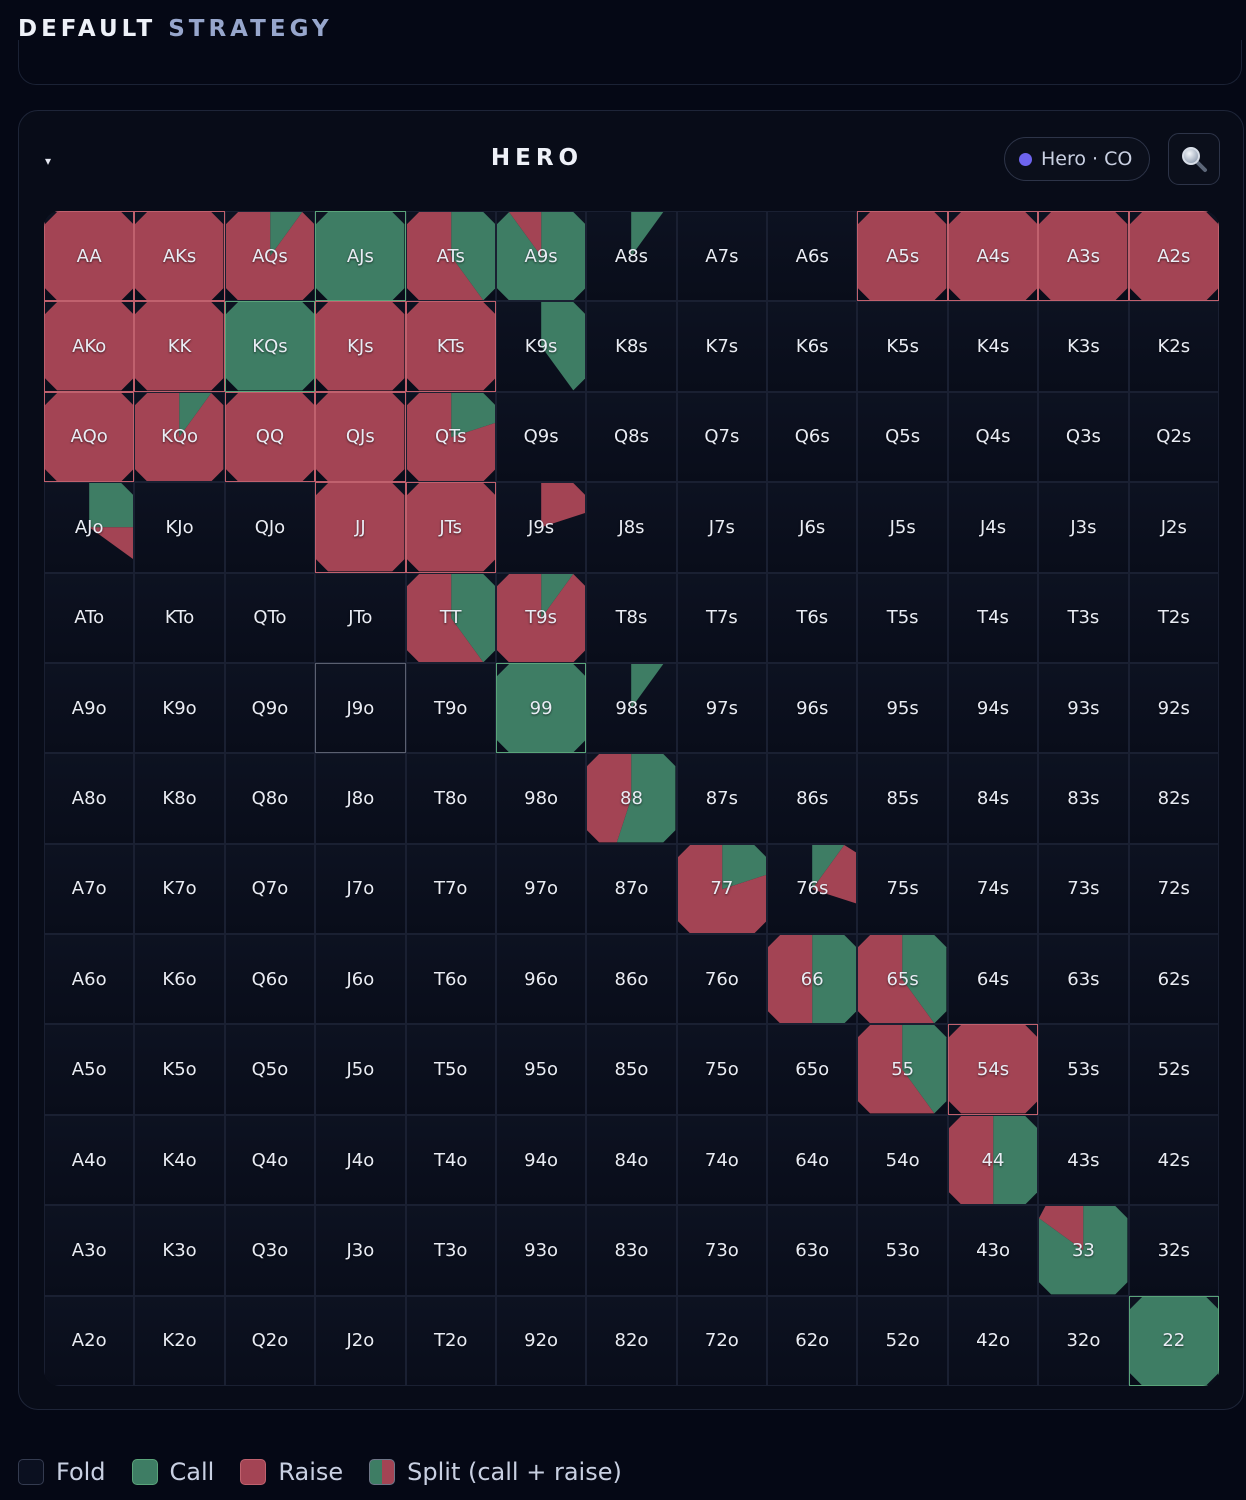 The height and width of the screenshot is (1500, 1246). What do you see at coordinates (179, 256) in the screenshot?
I see `hand-cell-AKs: AKs` at bounding box center [179, 256].